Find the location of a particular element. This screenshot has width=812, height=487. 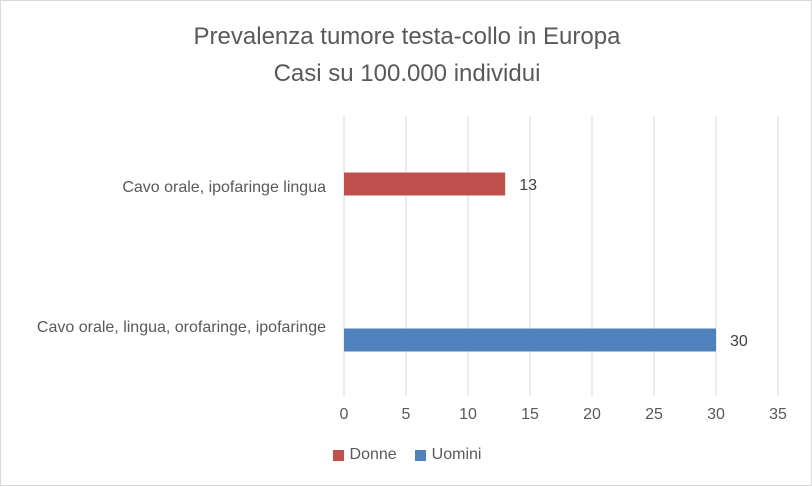

legend-item-donne: Donne is located at coordinates (364, 455).